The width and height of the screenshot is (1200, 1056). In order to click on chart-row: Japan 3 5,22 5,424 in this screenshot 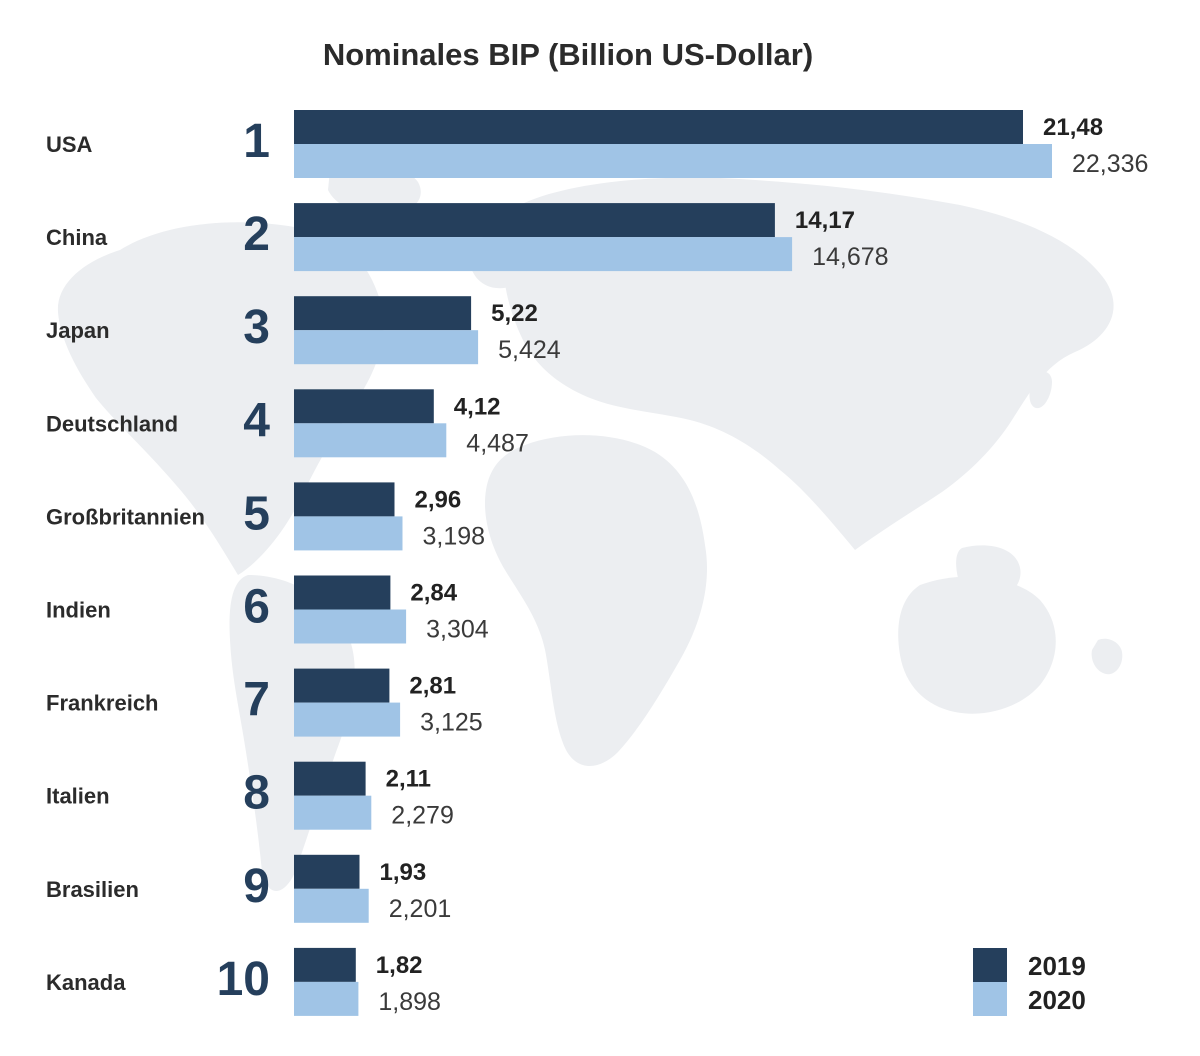, I will do `click(303, 330)`.